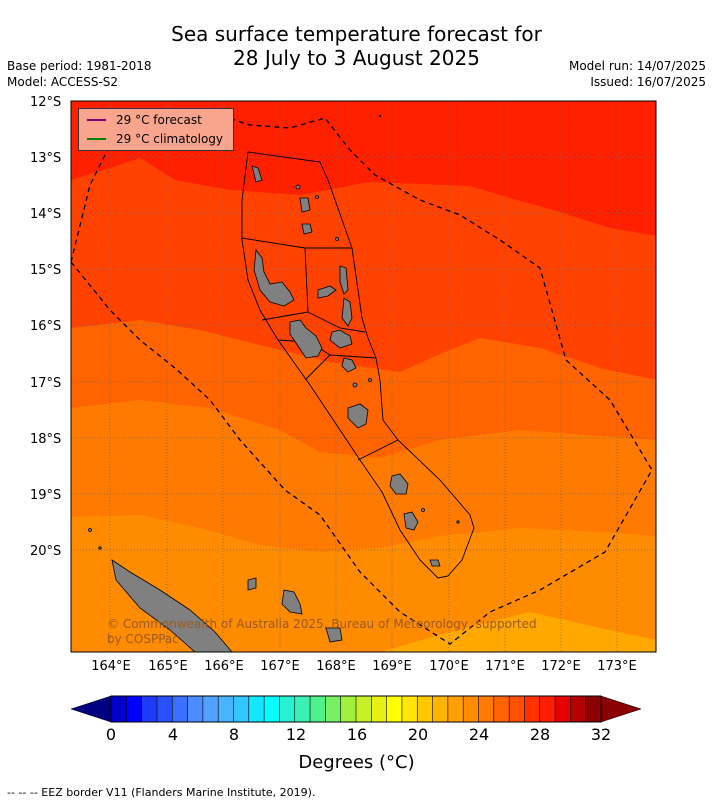 The width and height of the screenshot is (713, 804). What do you see at coordinates (170, 139) in the screenshot?
I see `legend-climatology-label: 29 °C climatology` at bounding box center [170, 139].